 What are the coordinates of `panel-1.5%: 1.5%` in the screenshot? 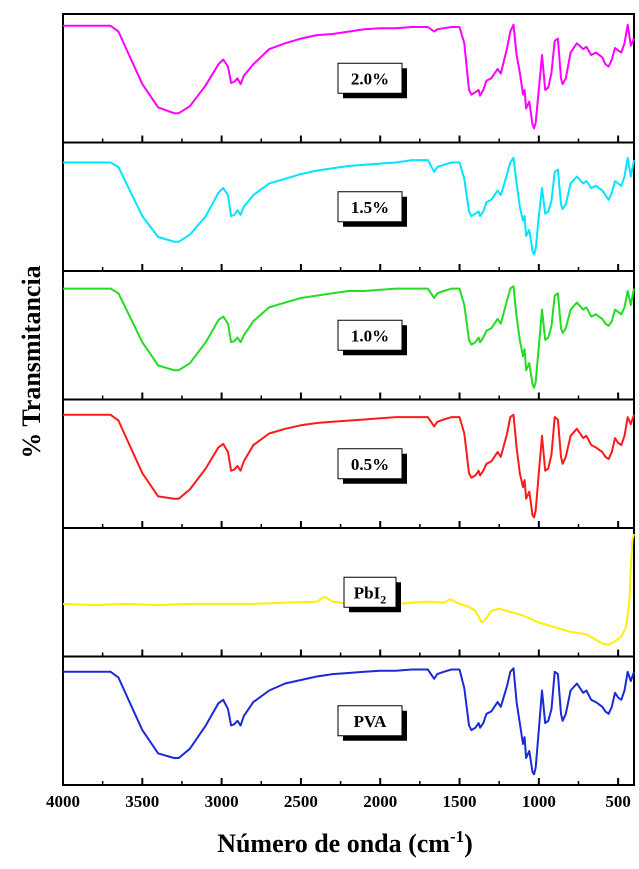 It's located at (348, 206).